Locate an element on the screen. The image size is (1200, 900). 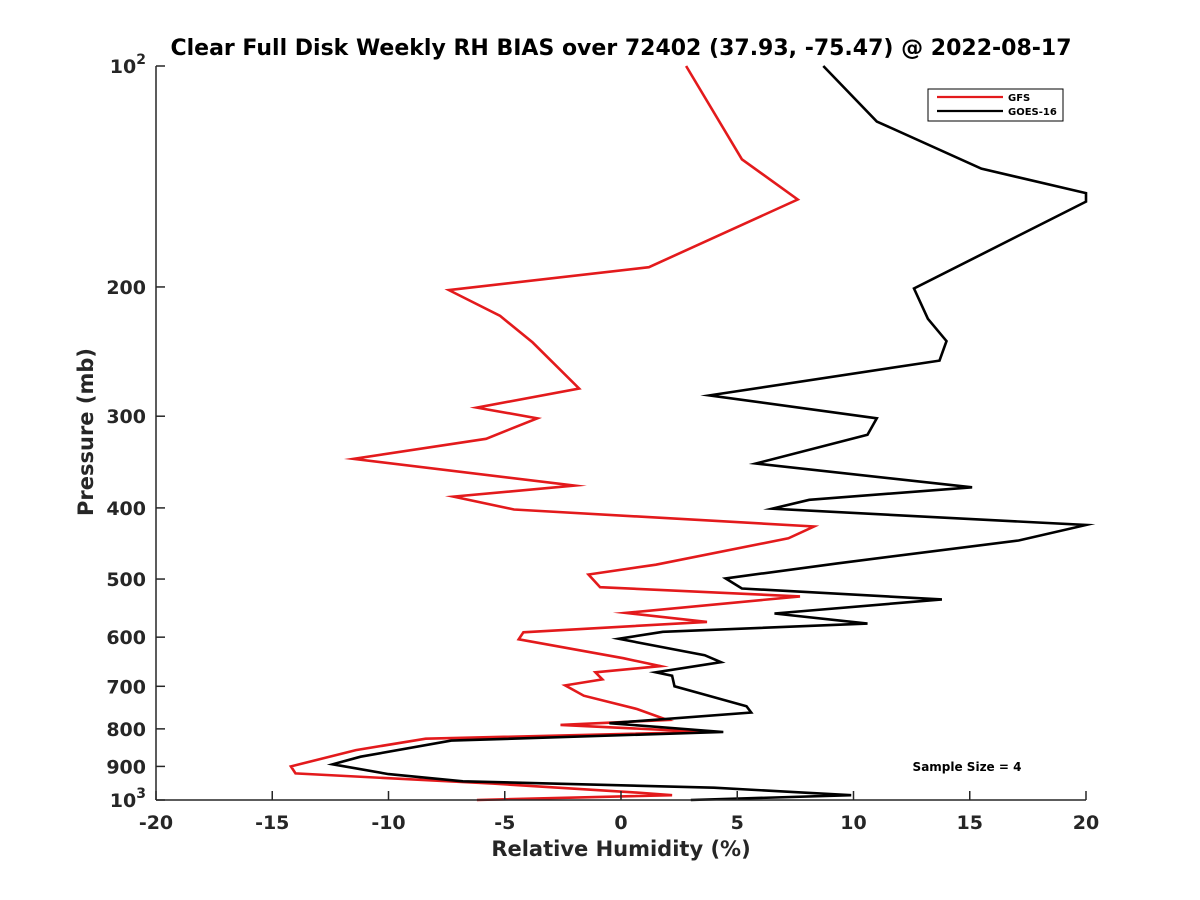
legend: GFS GOES-16 is located at coordinates (995, 105).